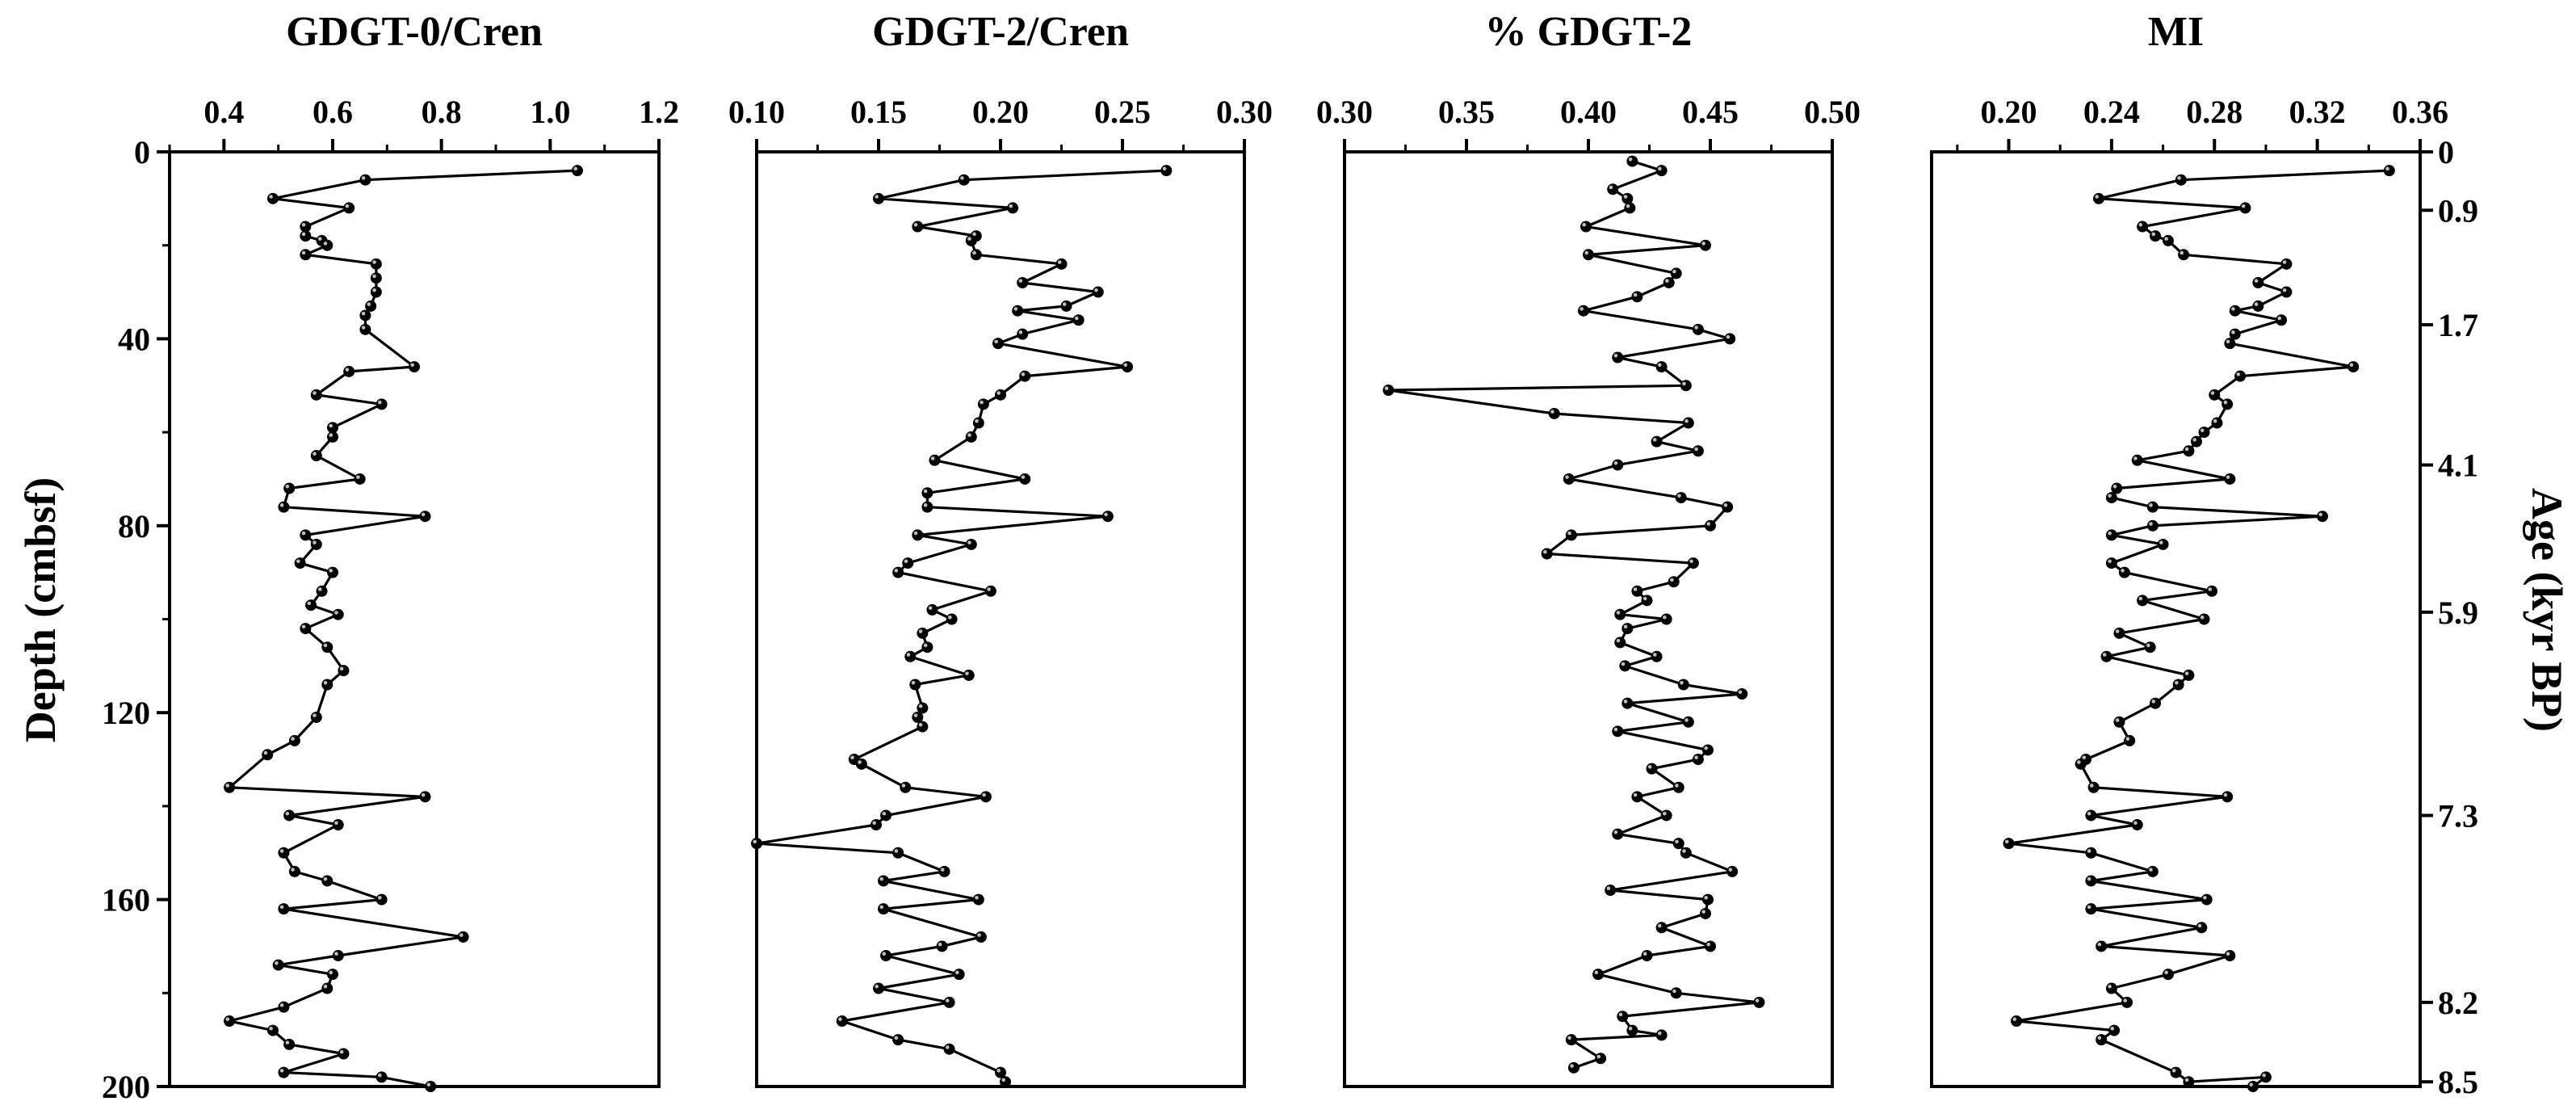  I want to click on panel-title: % GDGT-2, so click(1589, 32).